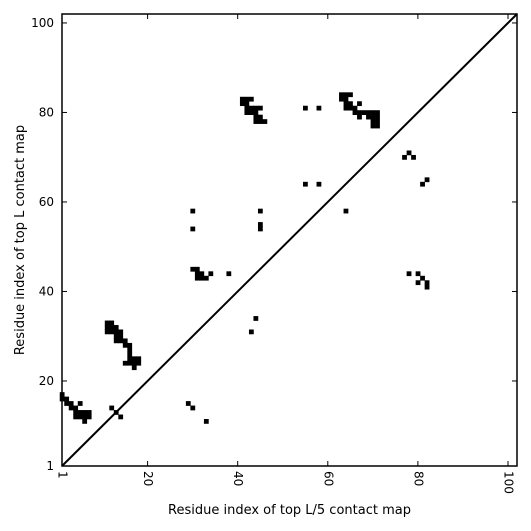  What do you see at coordinates (328, 478) in the screenshot?
I see `x-tick-label: 60` at bounding box center [328, 478].